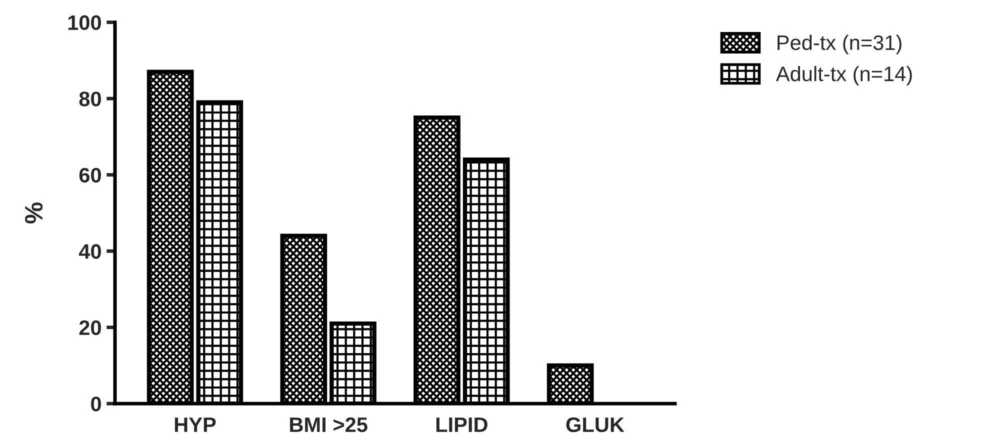 The height and width of the screenshot is (446, 1000). What do you see at coordinates (96, 404) in the screenshot?
I see `y-tick-label: 0` at bounding box center [96, 404].